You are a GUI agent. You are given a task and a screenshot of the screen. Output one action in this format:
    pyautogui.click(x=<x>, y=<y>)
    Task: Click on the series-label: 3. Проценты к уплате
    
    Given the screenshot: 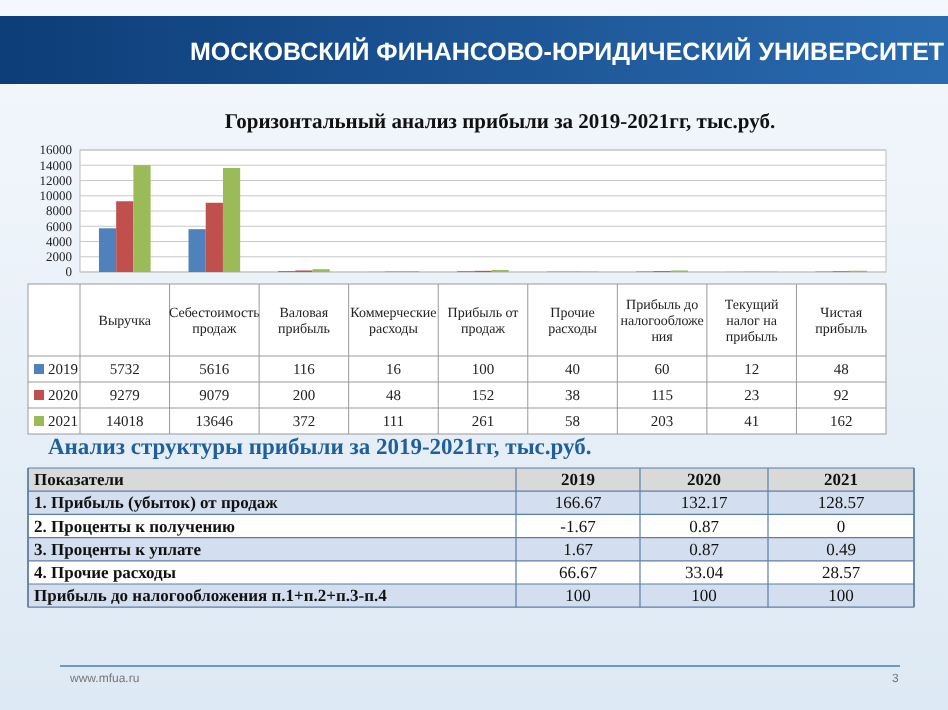 What is the action you would take?
    pyautogui.click(x=118, y=548)
    